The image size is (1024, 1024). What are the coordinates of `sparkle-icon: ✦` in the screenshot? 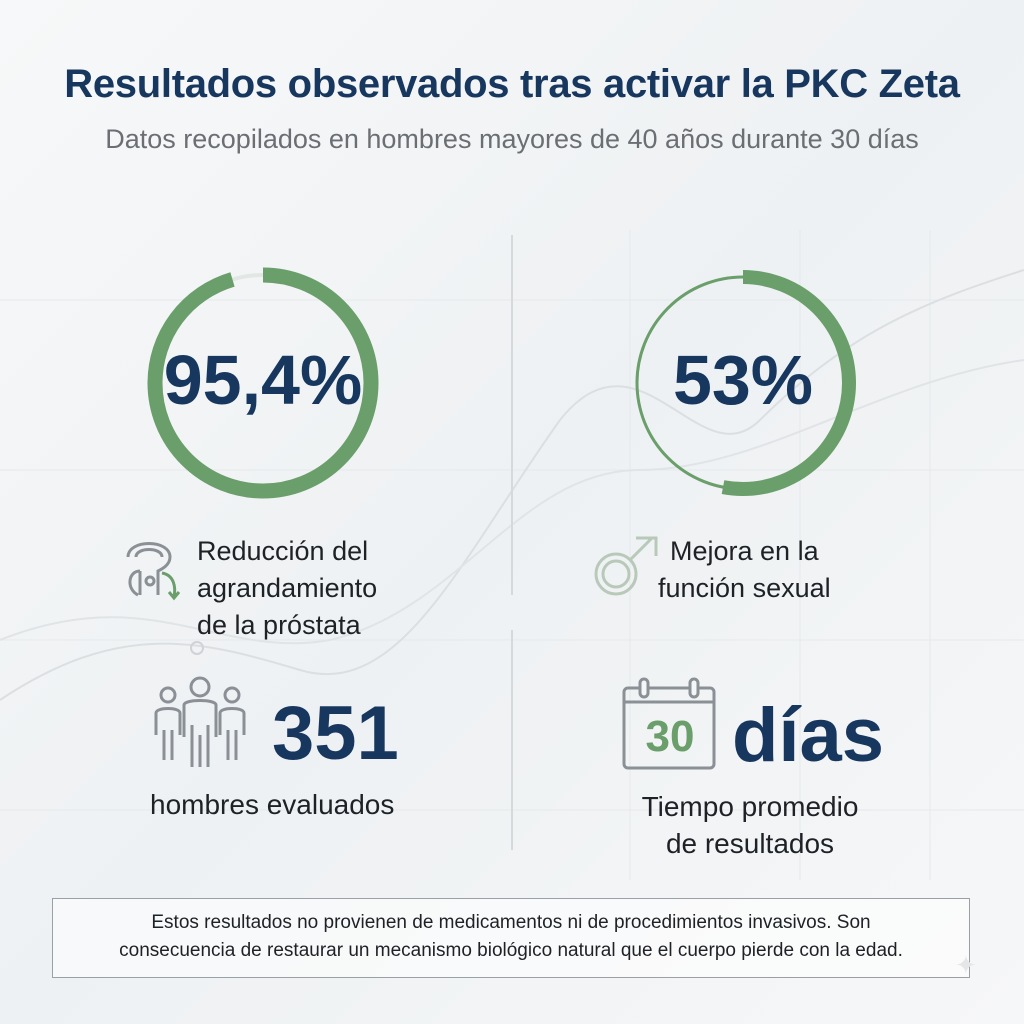 It's located at (966, 965).